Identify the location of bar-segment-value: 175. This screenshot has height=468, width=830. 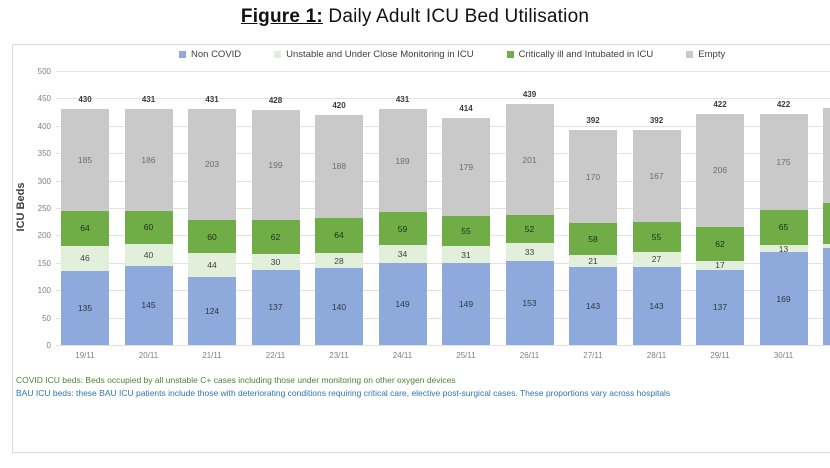
(783, 161).